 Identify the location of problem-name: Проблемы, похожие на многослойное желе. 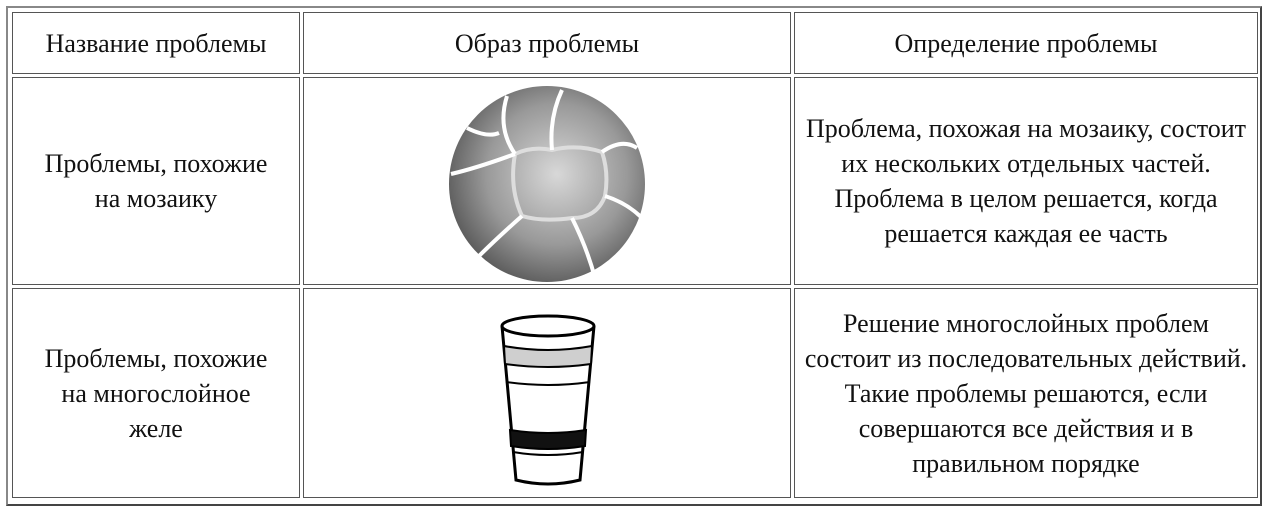
(156, 393).